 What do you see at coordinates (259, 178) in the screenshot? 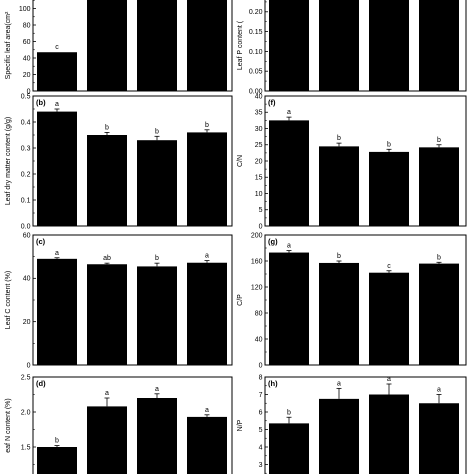
I see `y-tick-label: 15` at bounding box center [259, 178].